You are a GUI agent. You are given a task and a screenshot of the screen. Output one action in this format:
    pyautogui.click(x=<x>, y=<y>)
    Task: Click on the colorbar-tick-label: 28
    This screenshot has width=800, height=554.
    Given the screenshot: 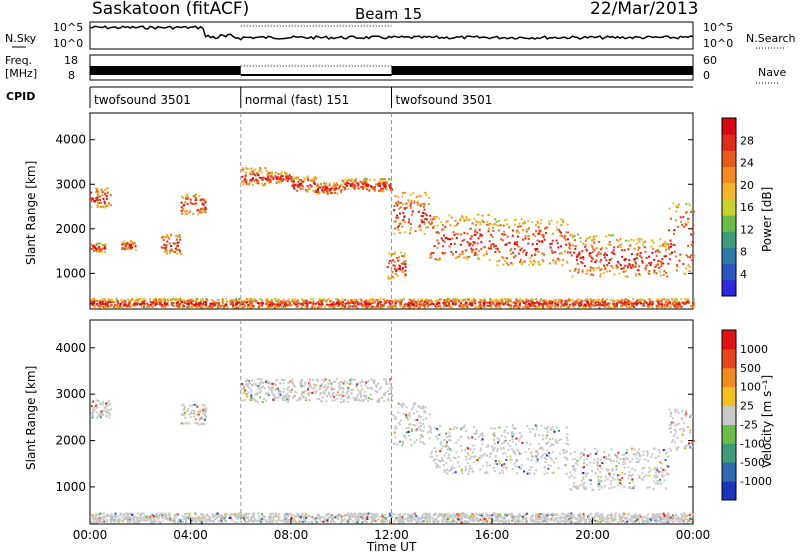 What is the action you would take?
    pyautogui.click(x=747, y=140)
    